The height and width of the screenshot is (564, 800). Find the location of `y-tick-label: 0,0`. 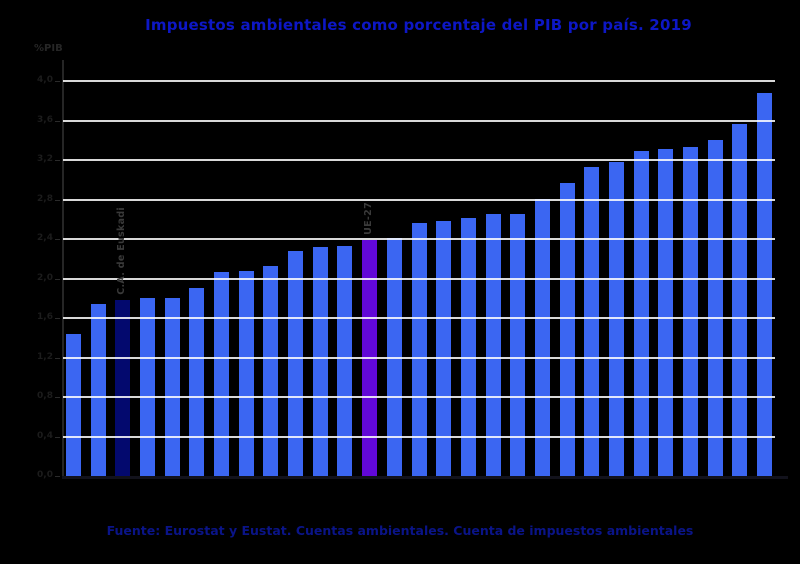

y-tick-label: 0,0 is located at coordinates (45, 475).